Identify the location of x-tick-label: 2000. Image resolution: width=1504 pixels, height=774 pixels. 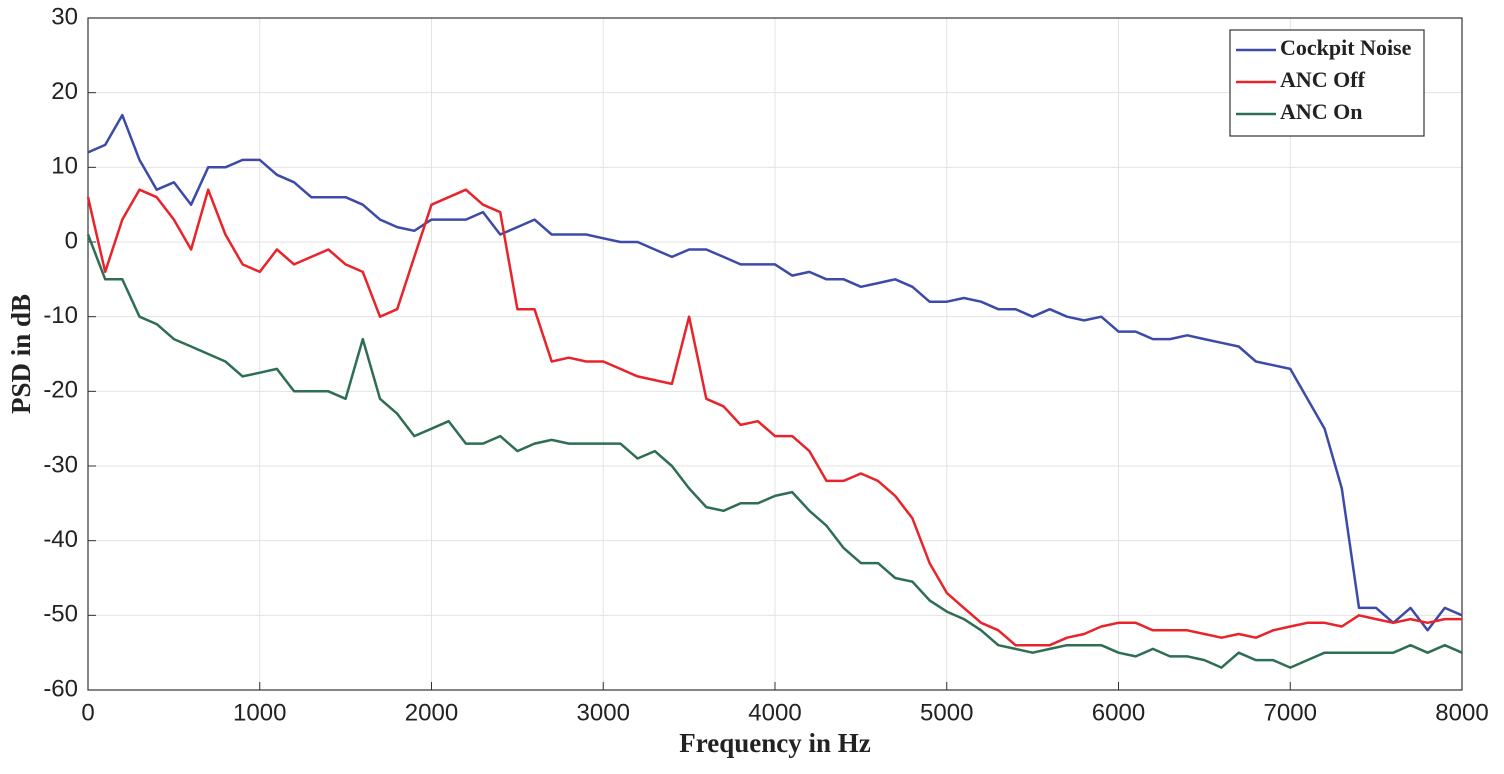
(431, 712).